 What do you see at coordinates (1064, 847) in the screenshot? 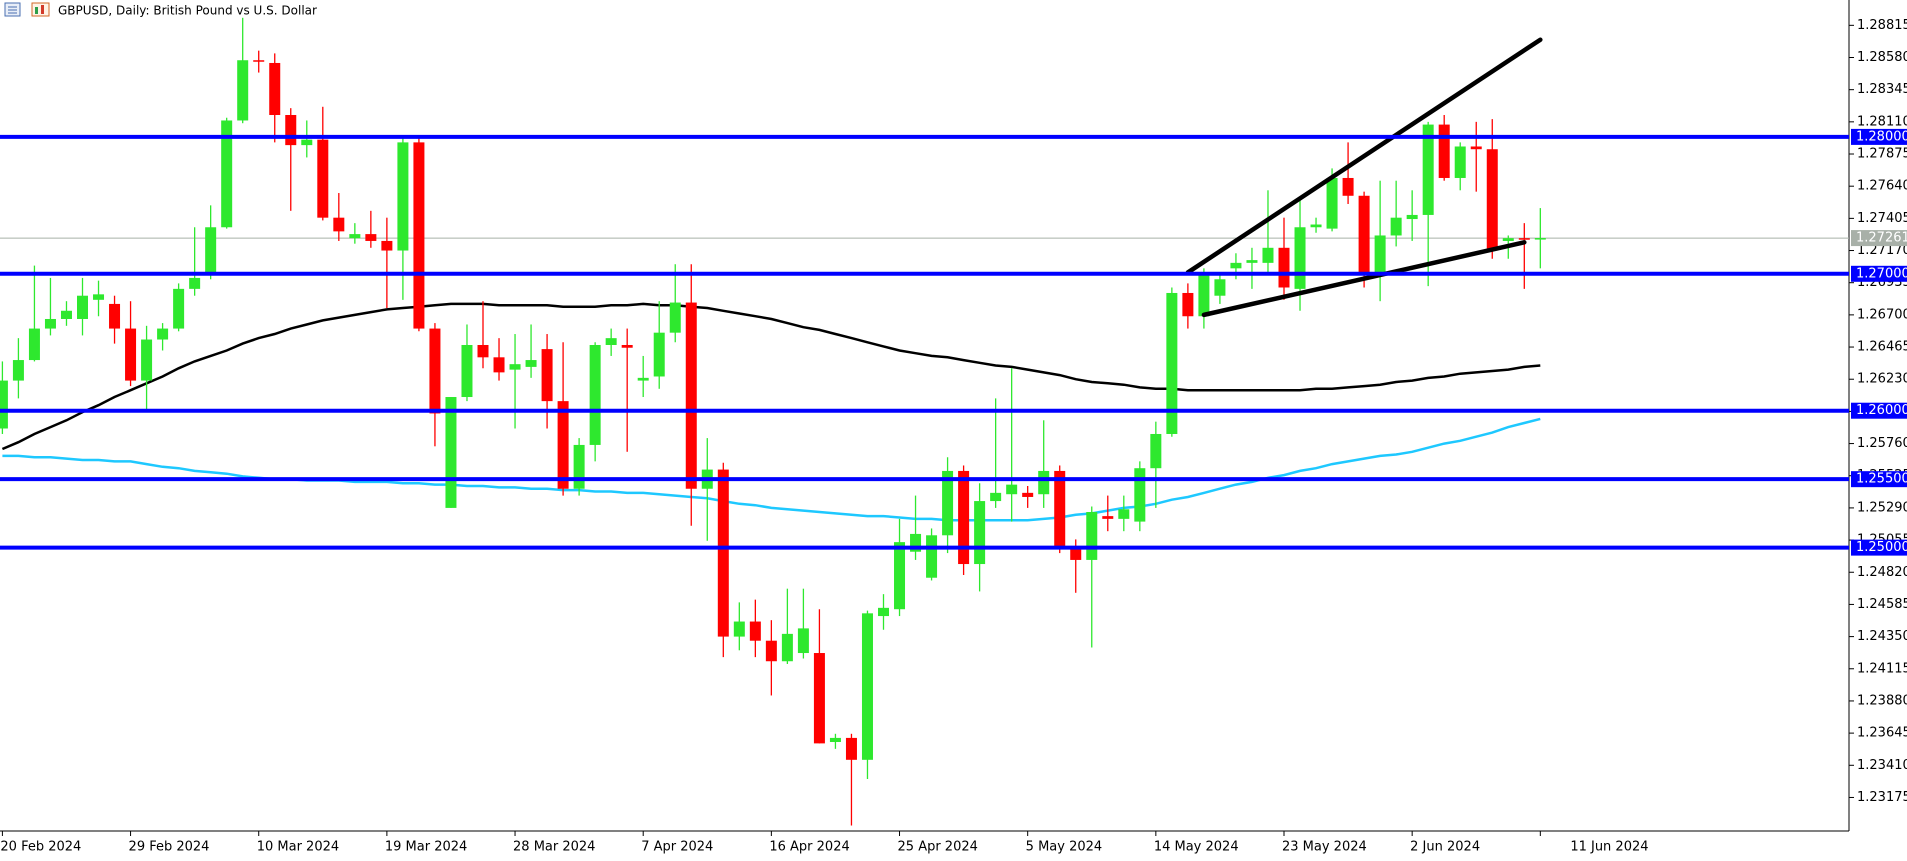
I see `x-tick-label: 5 May 2024` at bounding box center [1064, 847].